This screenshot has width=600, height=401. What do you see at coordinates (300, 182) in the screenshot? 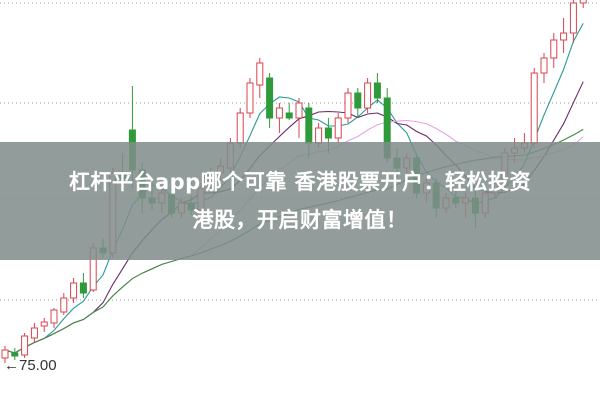
I see `title-line-1: 杠杆平台app哪个可靠 香港股票开户：轻松投资` at bounding box center [300, 182].